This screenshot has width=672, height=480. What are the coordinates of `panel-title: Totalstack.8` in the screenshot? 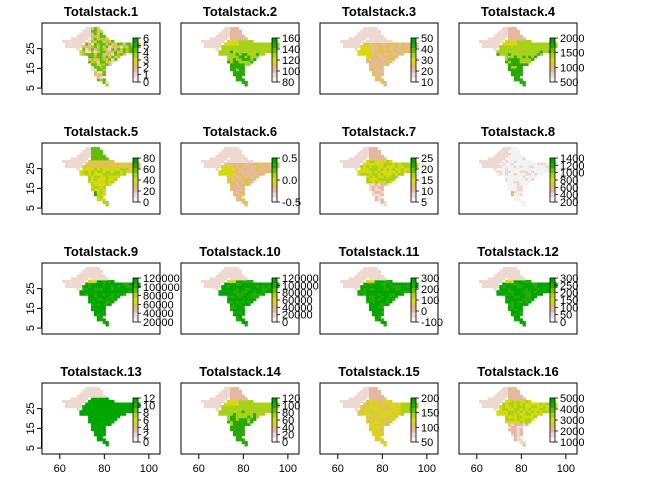 It's located at (518, 131).